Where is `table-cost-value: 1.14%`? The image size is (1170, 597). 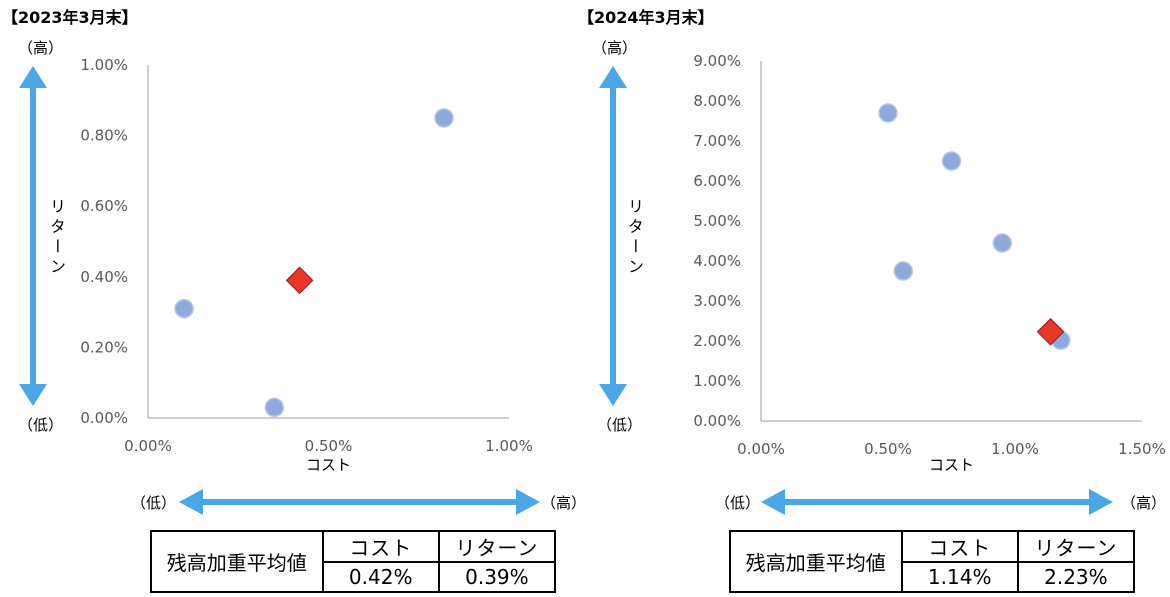
table-cost-value: 1.14% is located at coordinates (959, 577).